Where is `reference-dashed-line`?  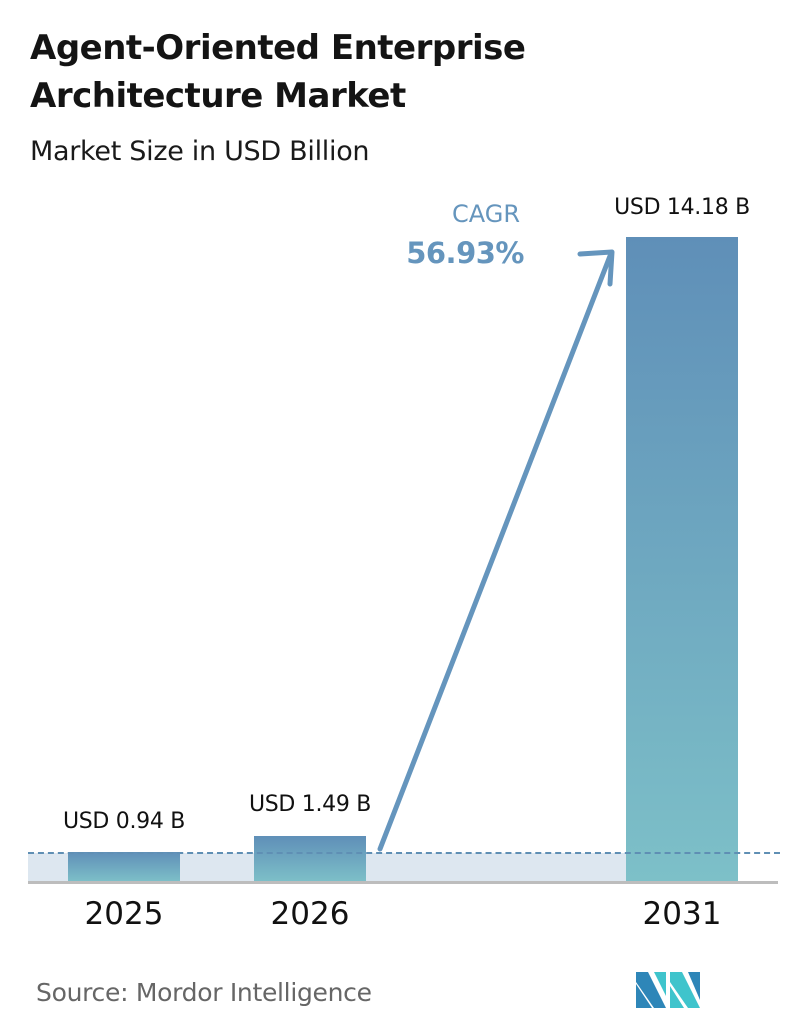
reference-dashed-line is located at coordinates (404, 853).